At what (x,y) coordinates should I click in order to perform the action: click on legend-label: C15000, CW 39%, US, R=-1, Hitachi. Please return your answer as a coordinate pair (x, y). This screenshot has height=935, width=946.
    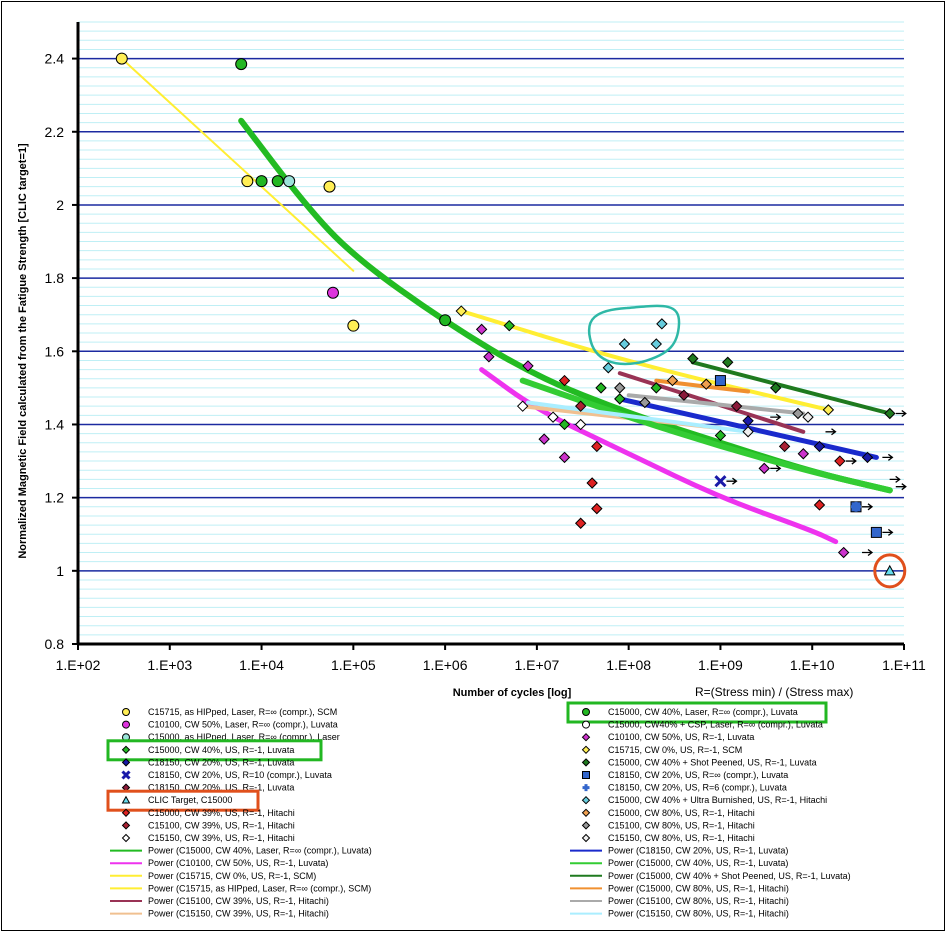
    Looking at the image, I should click on (221, 813).